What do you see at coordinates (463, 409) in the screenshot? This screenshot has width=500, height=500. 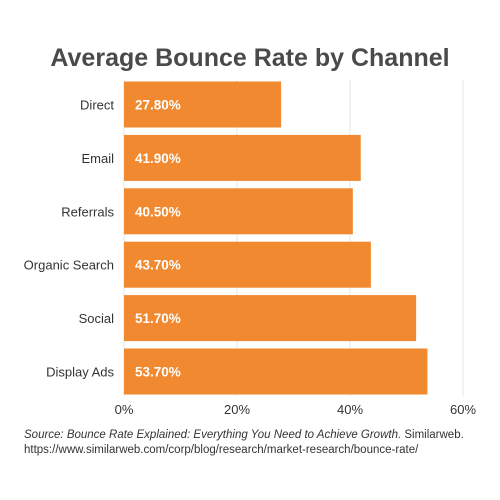 I see `x-tick-label: 60%` at bounding box center [463, 409].